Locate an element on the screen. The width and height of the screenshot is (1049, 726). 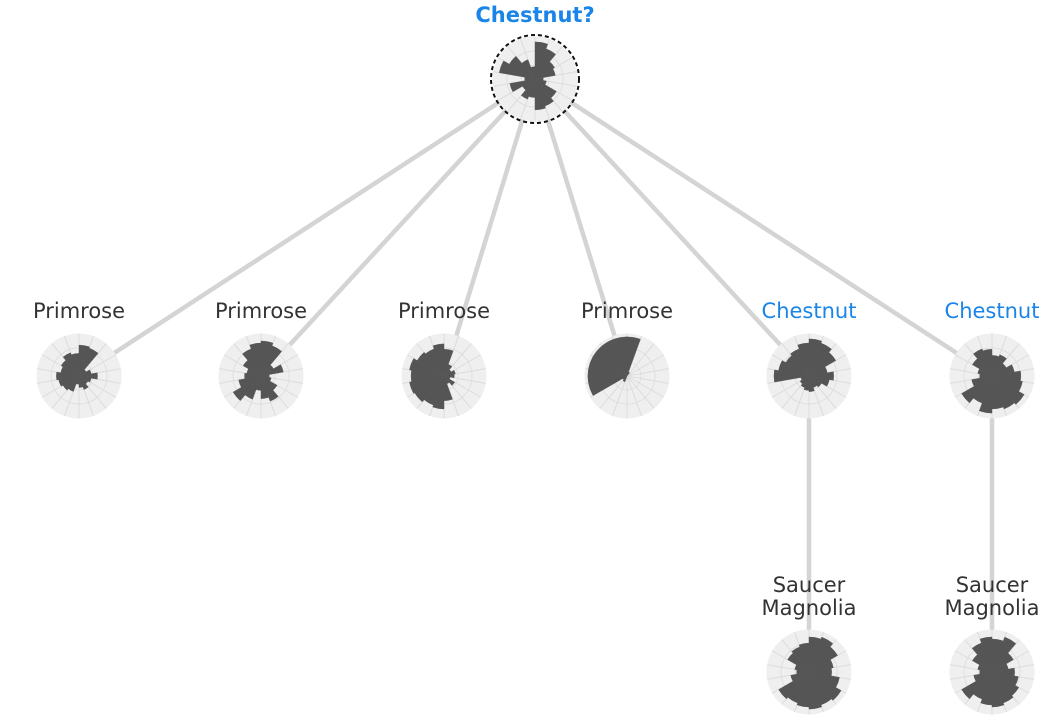
node-n3: Primrose is located at coordinates (444, 359).